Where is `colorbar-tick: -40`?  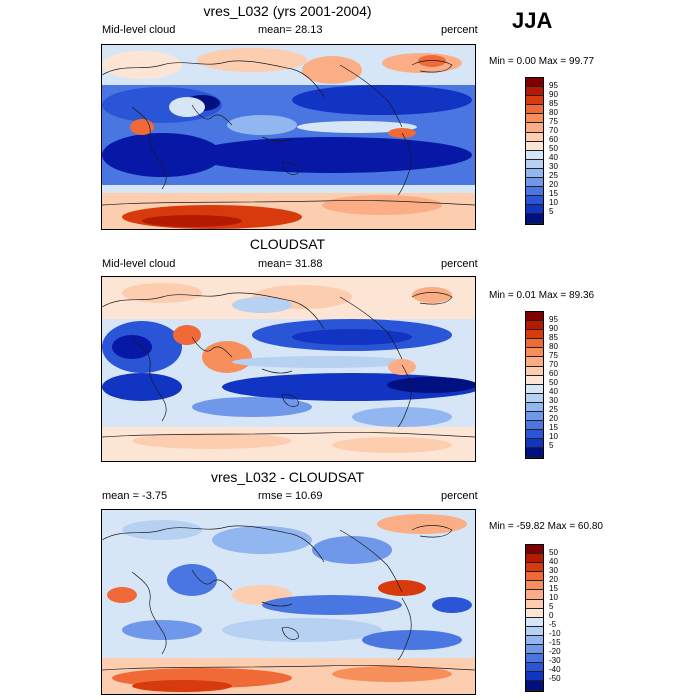 colorbar-tick: -40 is located at coordinates (555, 669).